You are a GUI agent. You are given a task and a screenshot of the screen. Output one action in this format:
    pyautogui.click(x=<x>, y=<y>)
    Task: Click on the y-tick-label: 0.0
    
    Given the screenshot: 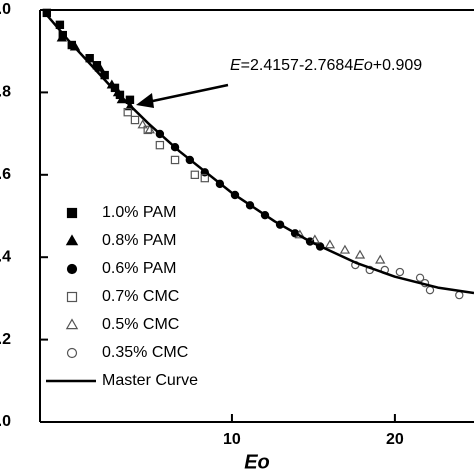 What is the action you would take?
    pyautogui.click(x=5, y=421)
    